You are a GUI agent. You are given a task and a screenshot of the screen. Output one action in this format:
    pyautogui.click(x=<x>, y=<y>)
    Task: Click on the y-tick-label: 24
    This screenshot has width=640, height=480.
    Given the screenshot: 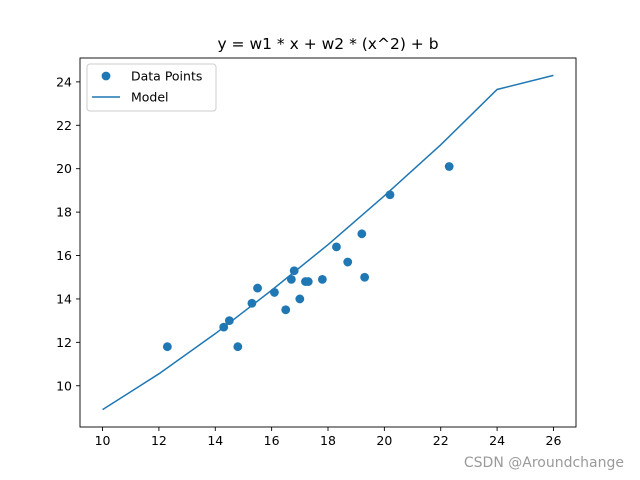 What is the action you would take?
    pyautogui.click(x=64, y=81)
    